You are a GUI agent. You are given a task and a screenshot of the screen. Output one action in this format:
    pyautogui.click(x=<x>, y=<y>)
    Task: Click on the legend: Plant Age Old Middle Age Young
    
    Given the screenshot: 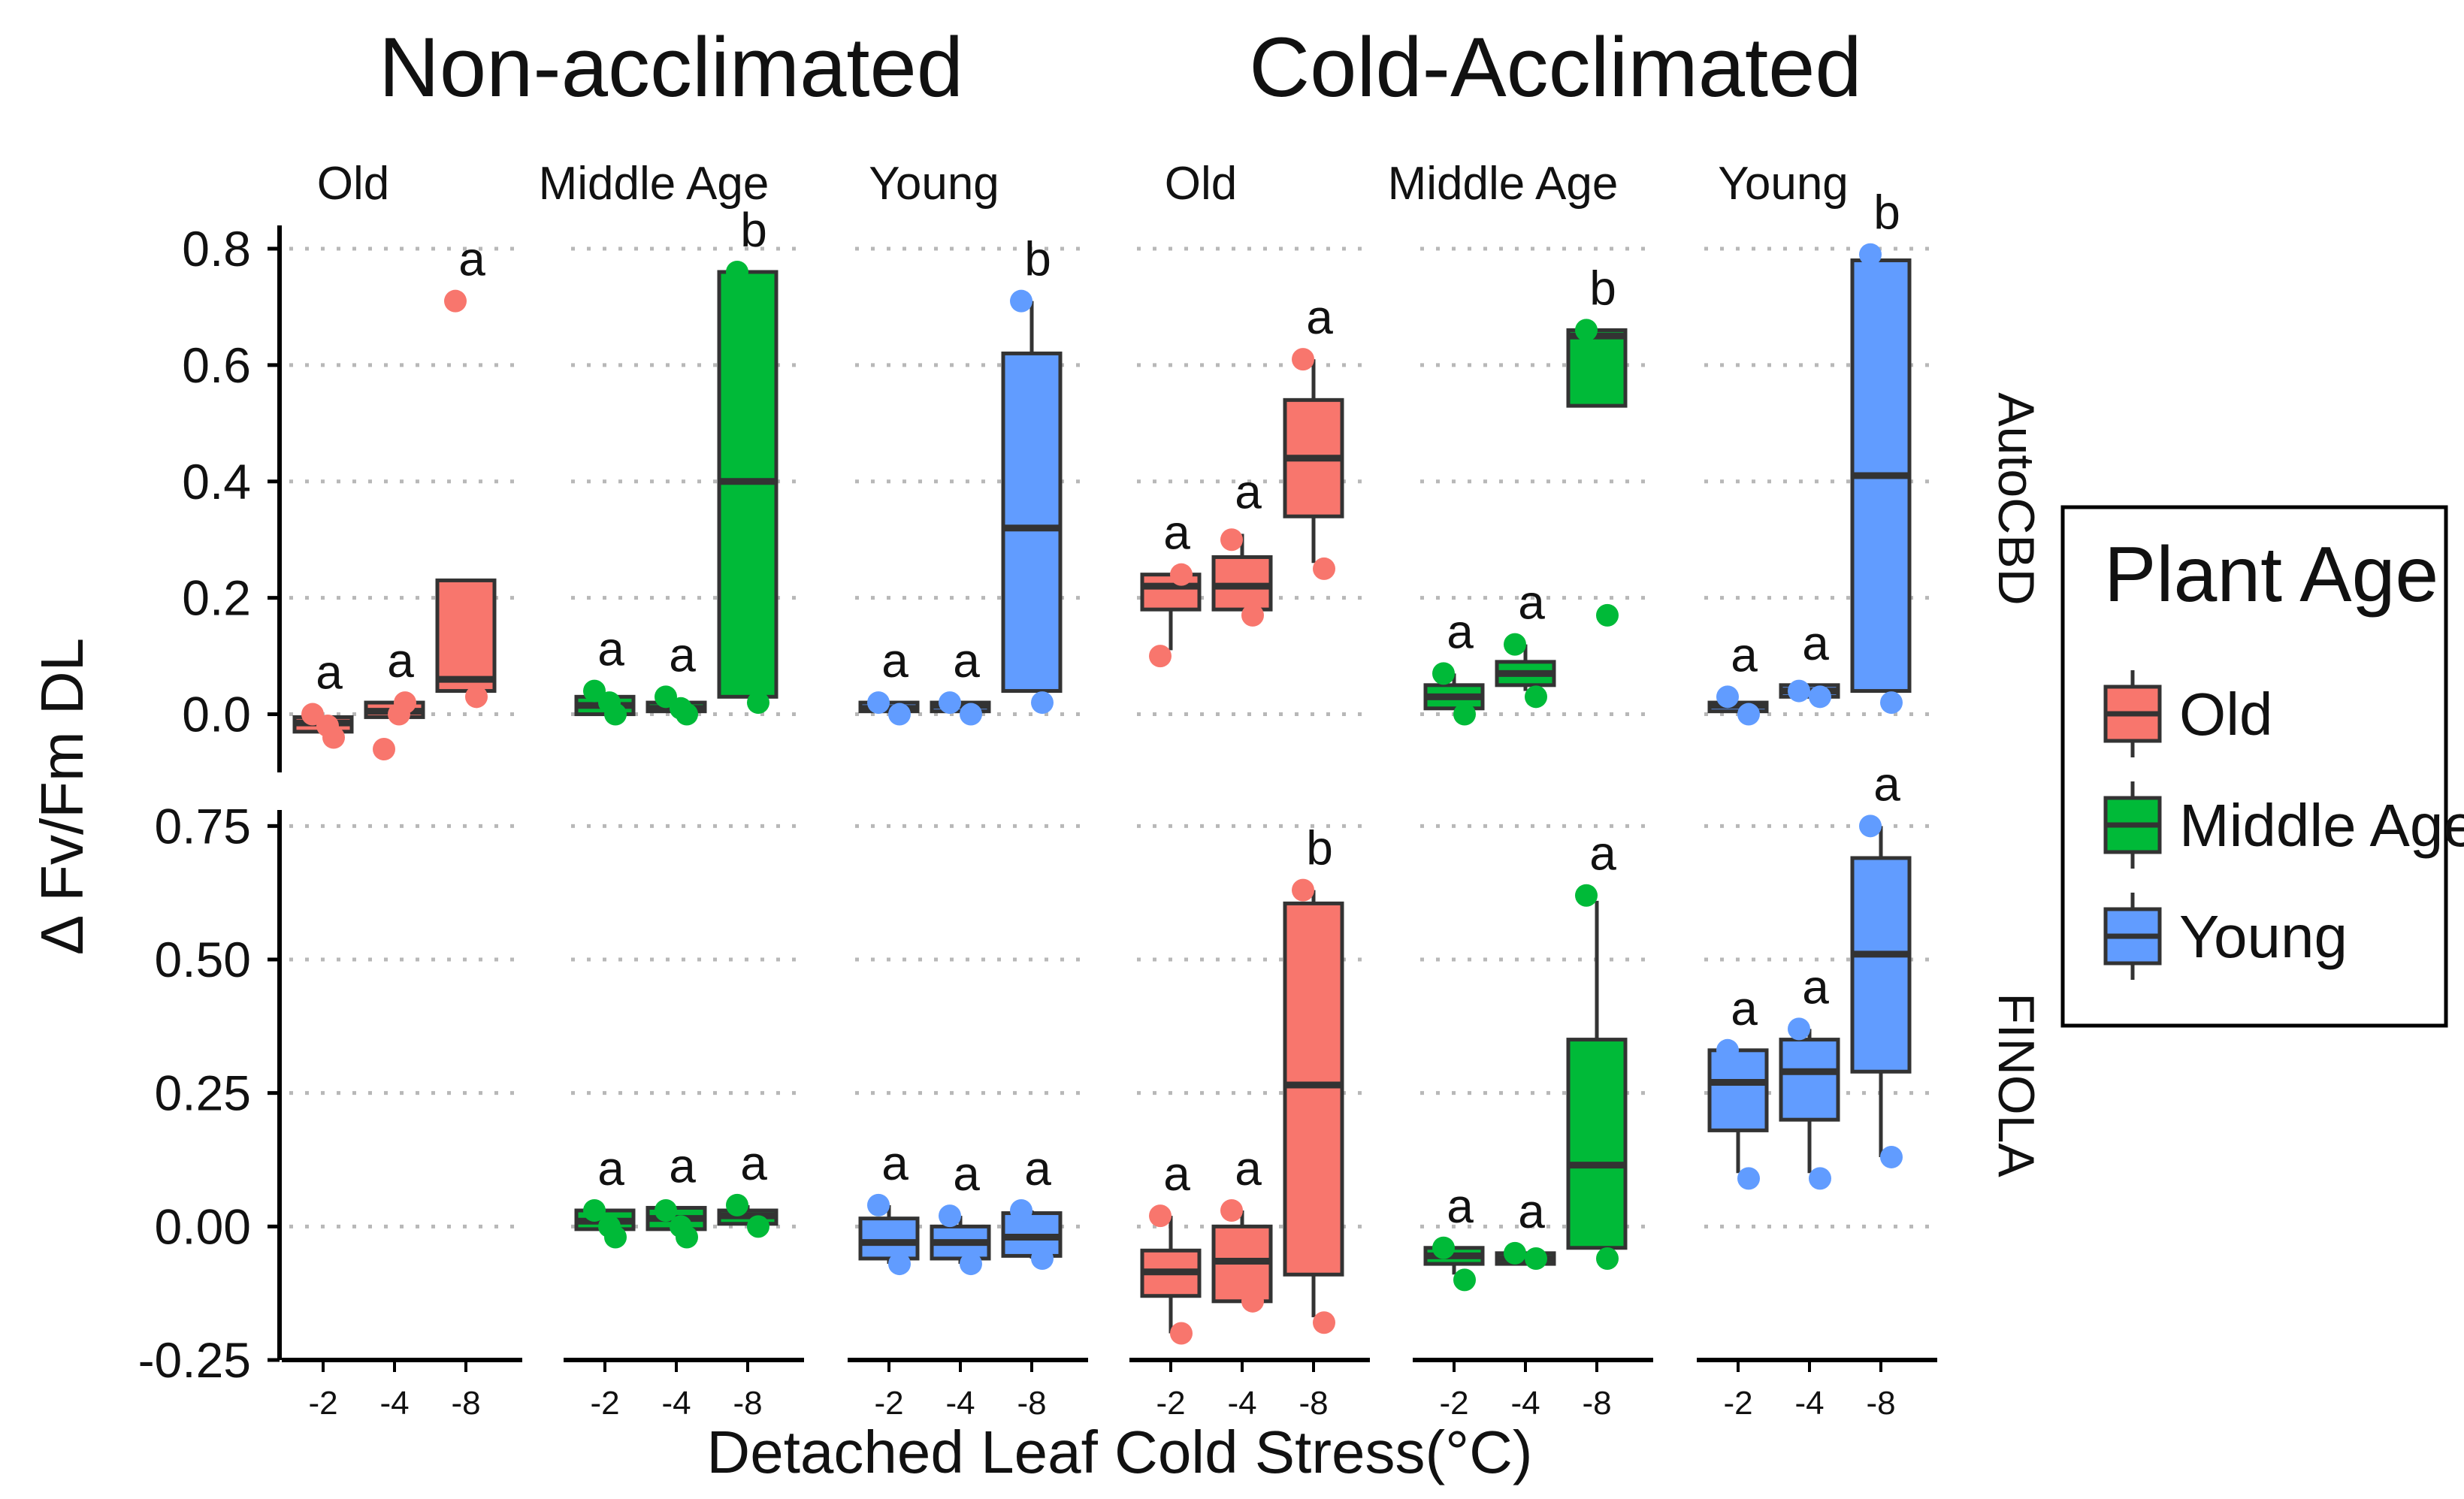 What is the action you would take?
    pyautogui.click(x=2262, y=767)
    